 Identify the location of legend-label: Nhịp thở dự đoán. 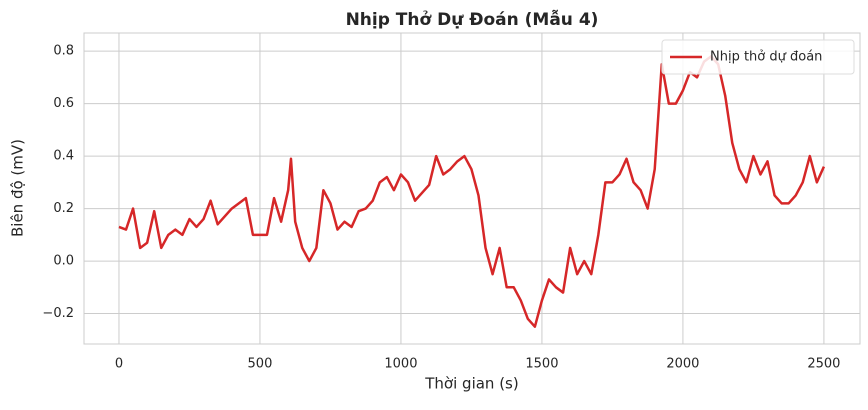
(766, 57).